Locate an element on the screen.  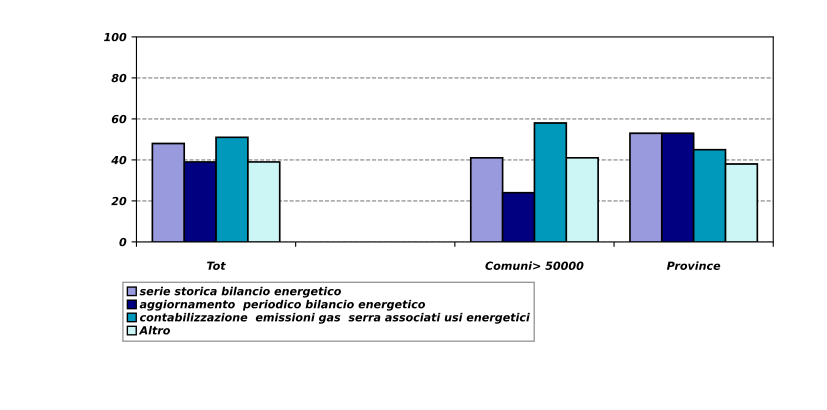
x-tick-label: Province is located at coordinates (693, 265).